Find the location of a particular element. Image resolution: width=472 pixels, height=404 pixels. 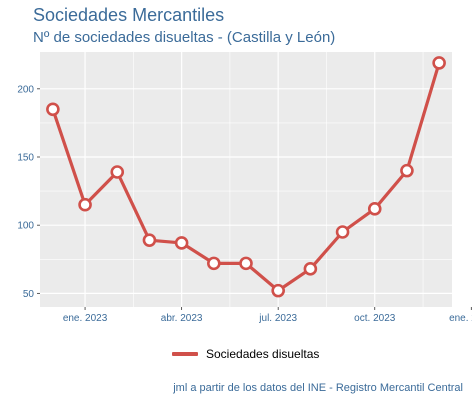

y-tick-label: 100 is located at coordinates (25, 226).